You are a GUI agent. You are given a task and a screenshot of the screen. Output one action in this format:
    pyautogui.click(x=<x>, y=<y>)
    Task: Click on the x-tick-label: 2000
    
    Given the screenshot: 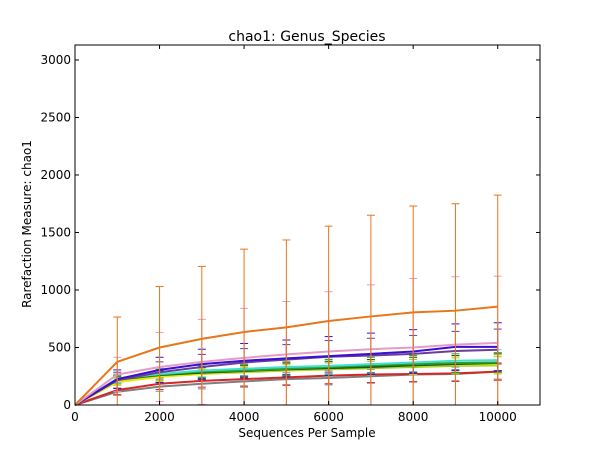 What is the action you would take?
    pyautogui.click(x=159, y=417)
    